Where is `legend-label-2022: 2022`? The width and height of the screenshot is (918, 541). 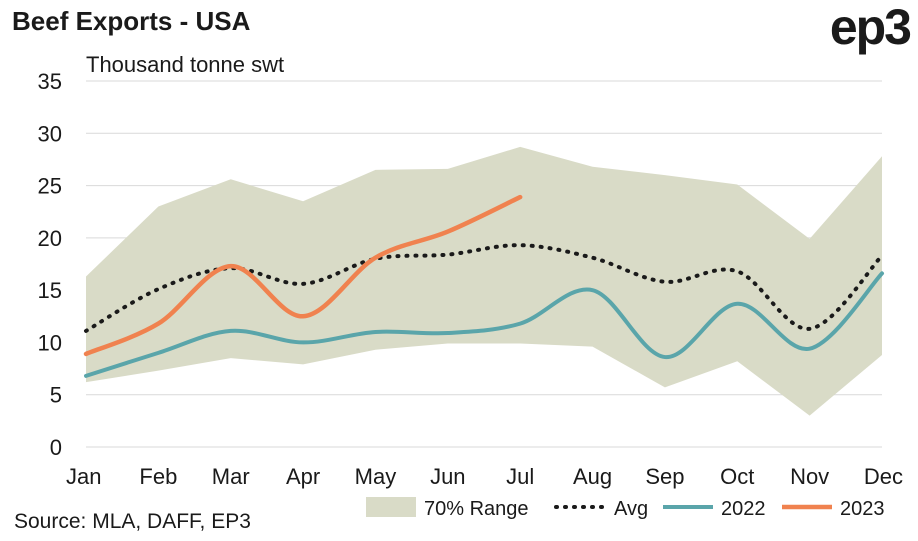 legend-label-2022: 2022 is located at coordinates (743, 509).